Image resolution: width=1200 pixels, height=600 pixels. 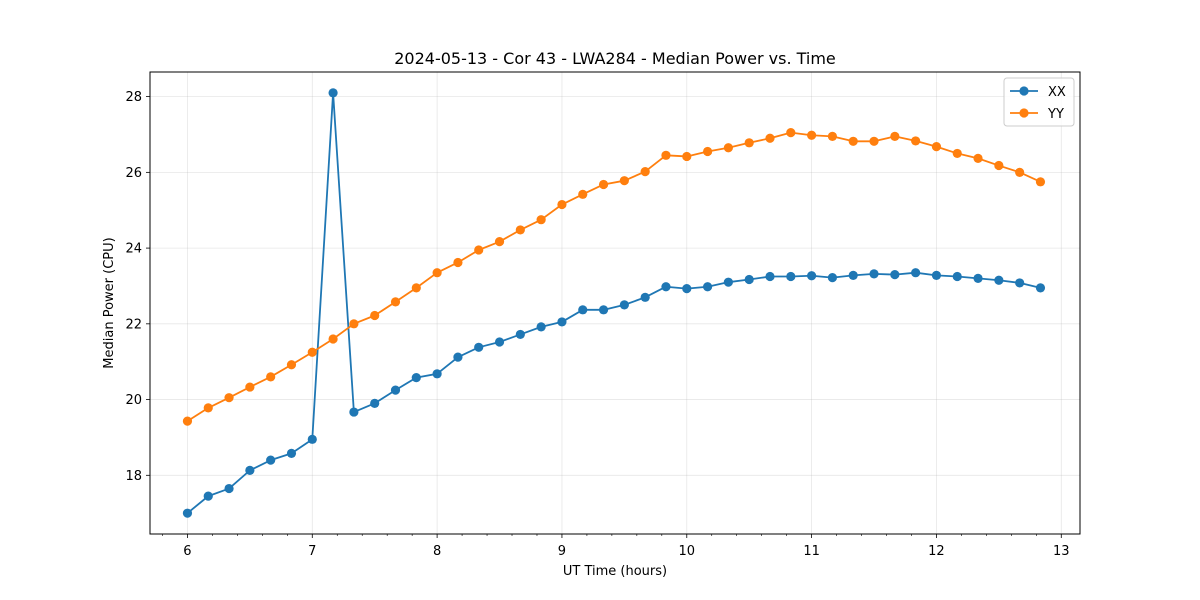 What do you see at coordinates (1057, 92) in the screenshot?
I see `legend-label-xx: XX` at bounding box center [1057, 92].